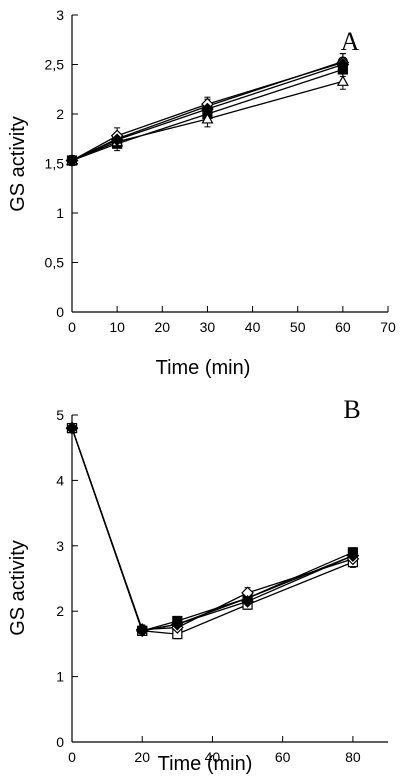 The height and width of the screenshot is (781, 400). Describe the element at coordinates (18, 588) in the screenshot. I see `panel-b-y-axis-title: GS activity` at that location.